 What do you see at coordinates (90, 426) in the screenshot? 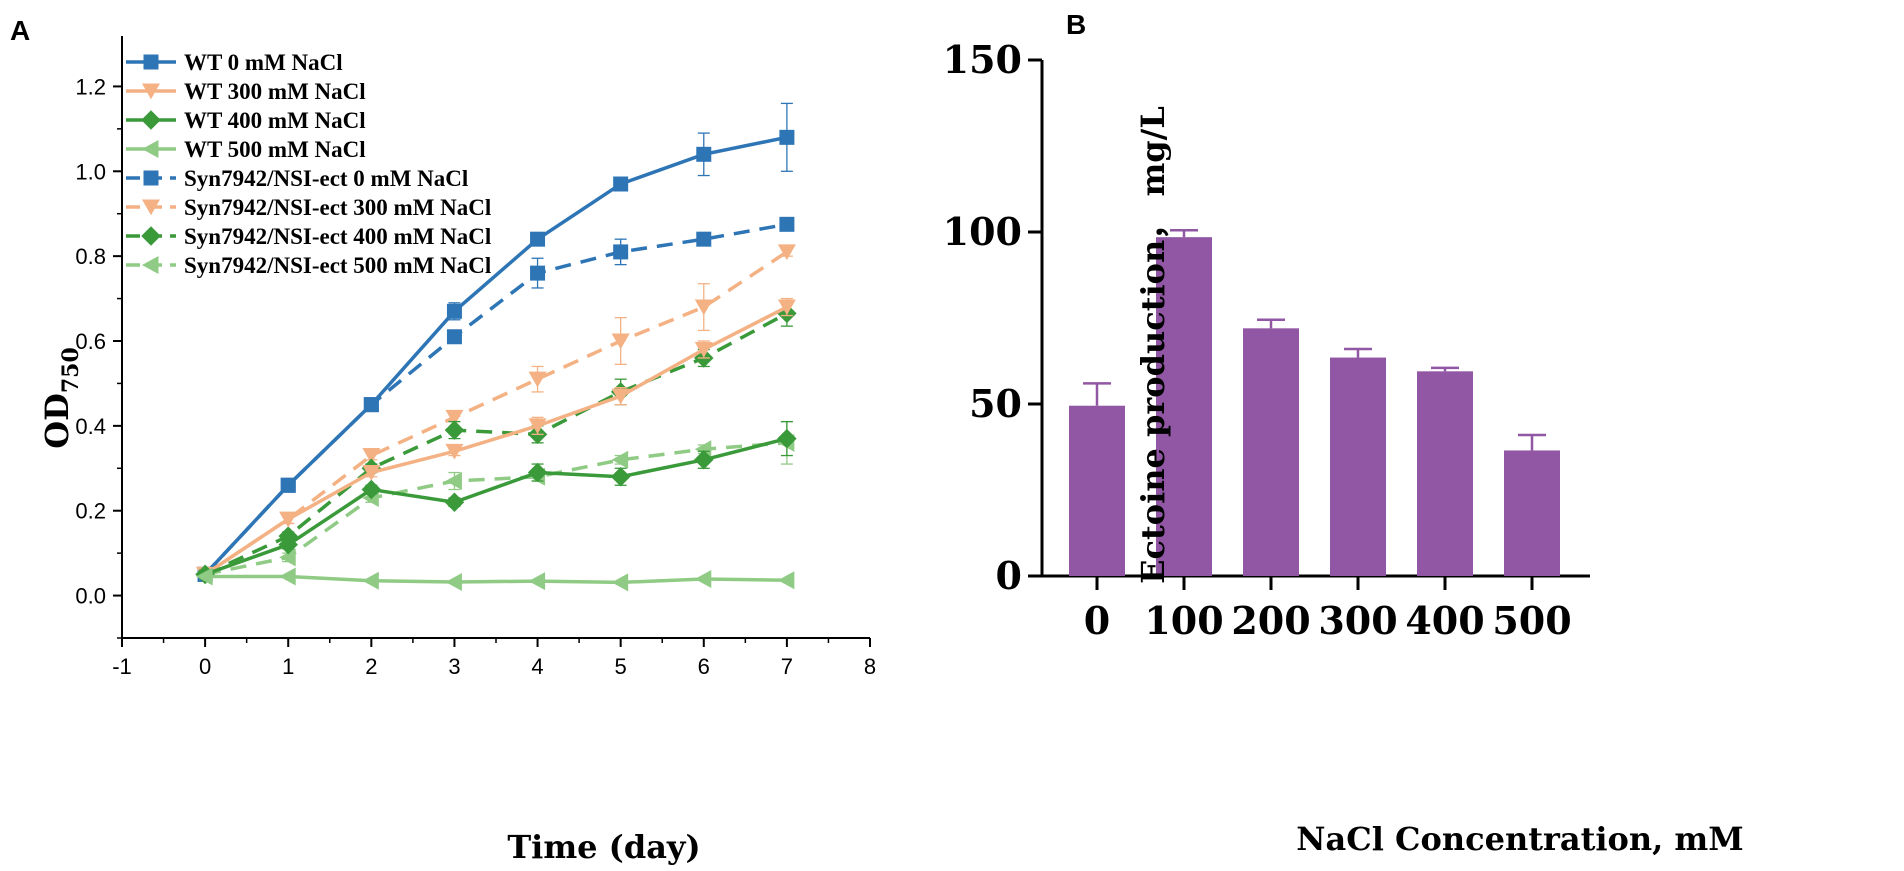
I see `y-tick-label: 0.4` at bounding box center [90, 426].